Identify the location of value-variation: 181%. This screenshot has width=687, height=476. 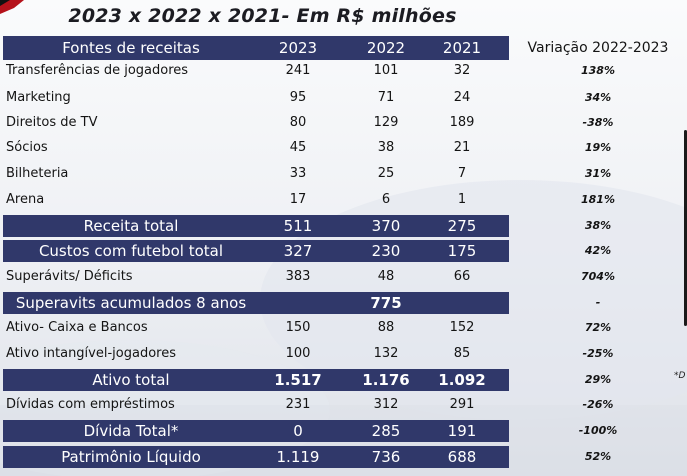
(598, 199).